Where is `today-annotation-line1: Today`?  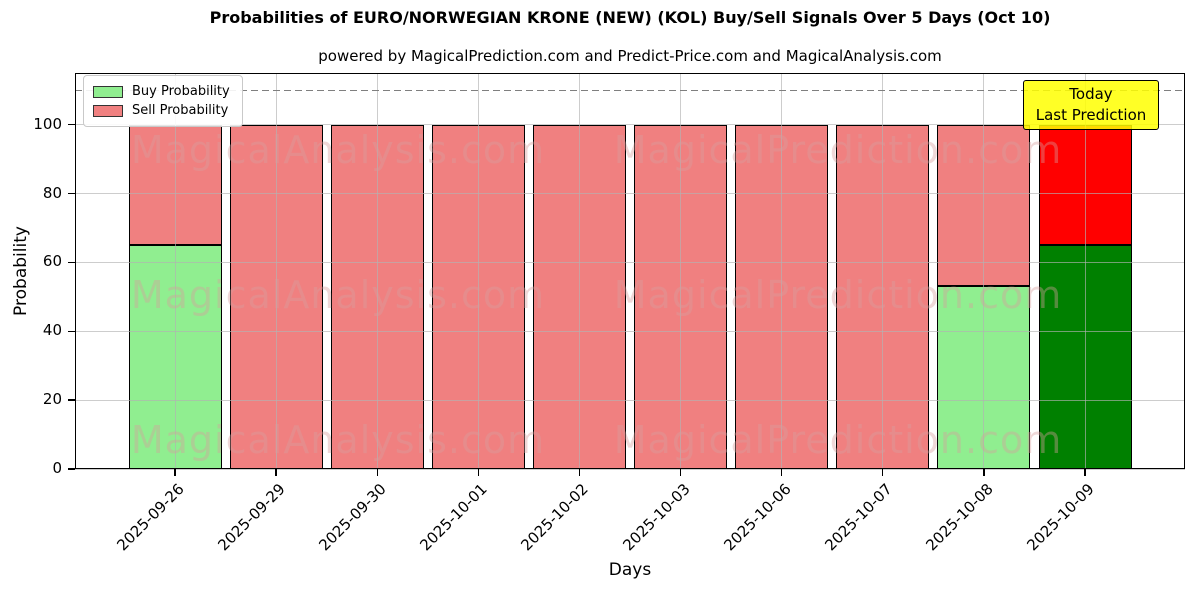 today-annotation-line1: Today is located at coordinates (1091, 94).